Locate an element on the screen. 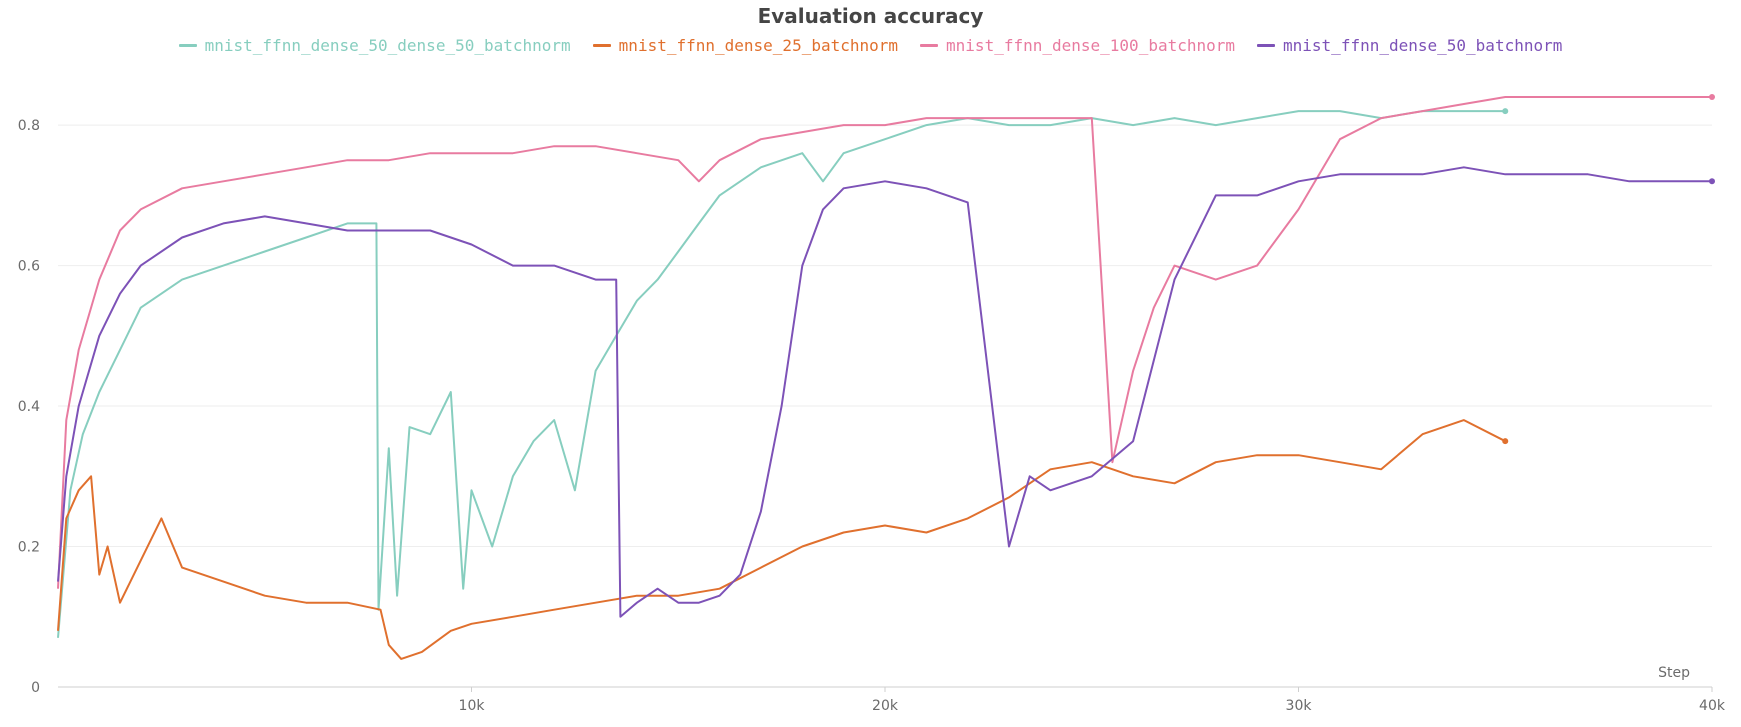 This screenshot has width=1741, height=727. legend-item: mnist_ffnn_dense_50_dense_50_batchnorm is located at coordinates (374, 45).